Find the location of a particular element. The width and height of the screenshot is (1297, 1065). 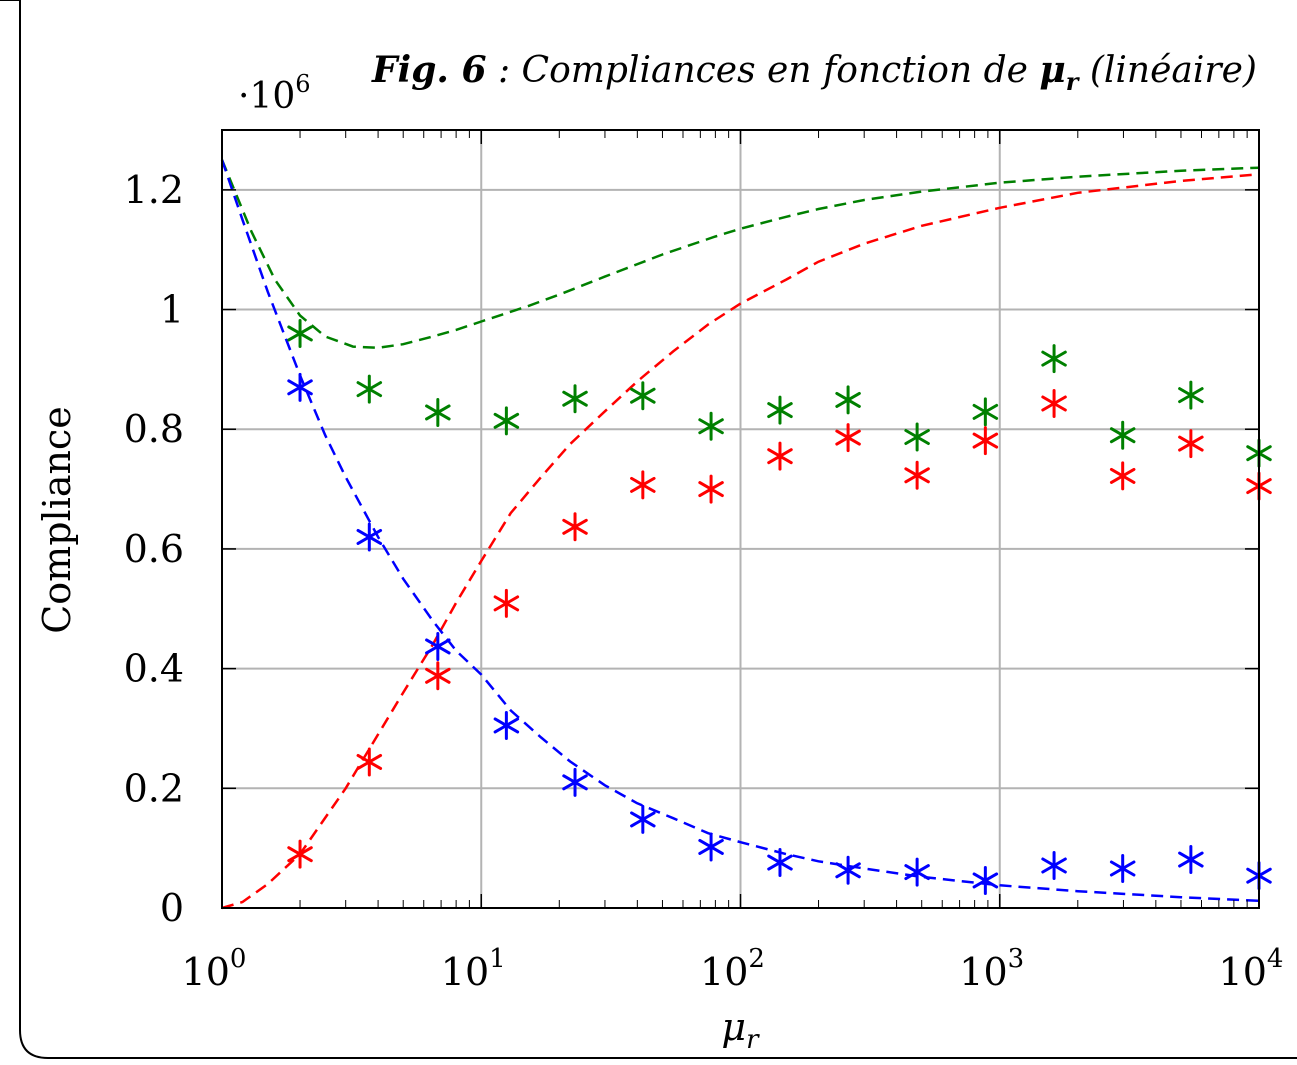

x-tick-label: 10¹ is located at coordinates (473, 969).